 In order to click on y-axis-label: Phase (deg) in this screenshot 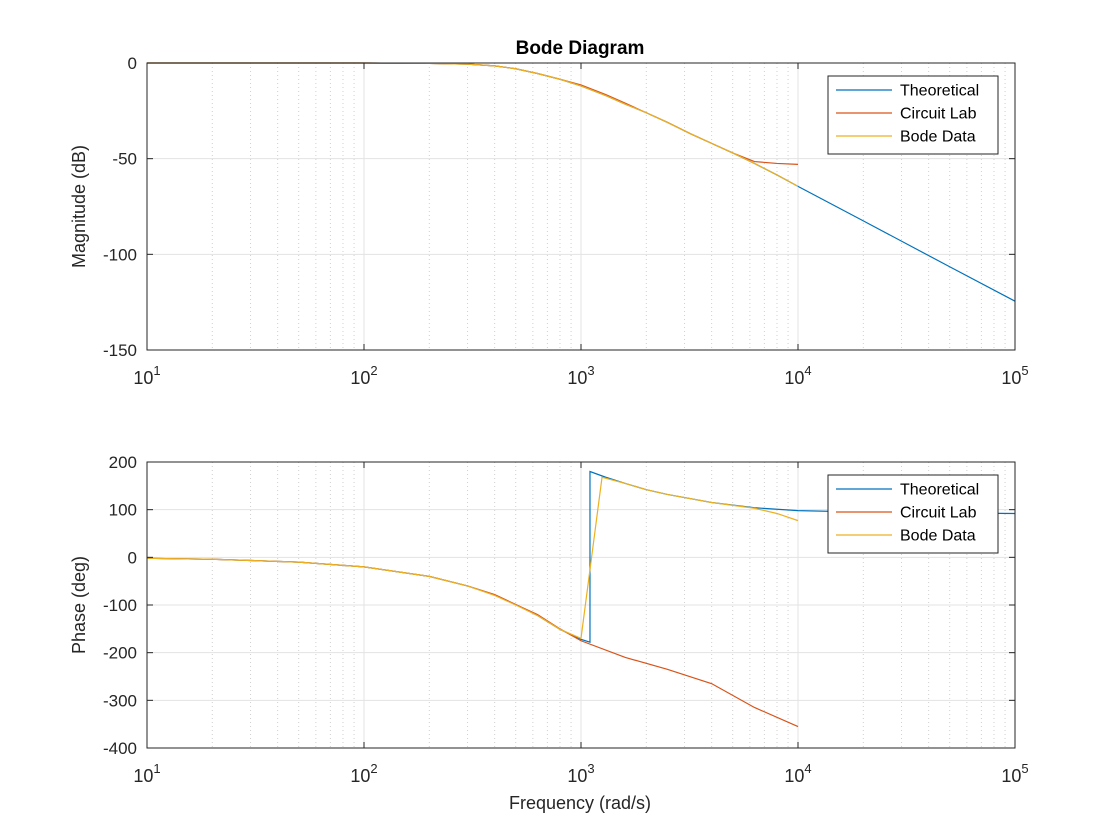, I will do `click(79, 605)`.